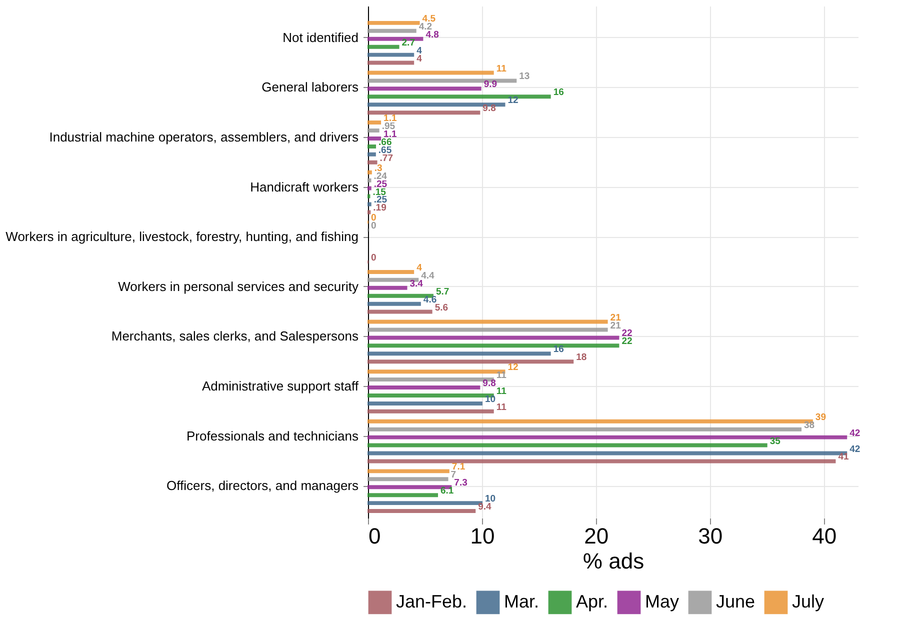  What do you see at coordinates (710, 536) in the screenshot?
I see `x-tick-label: 30` at bounding box center [710, 536].